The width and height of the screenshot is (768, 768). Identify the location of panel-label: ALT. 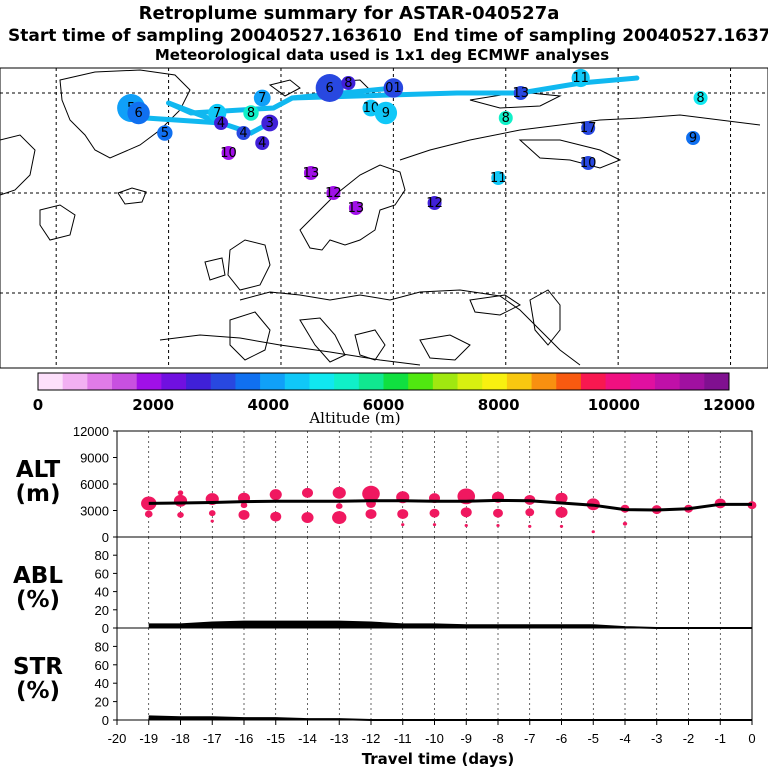
(38, 470).